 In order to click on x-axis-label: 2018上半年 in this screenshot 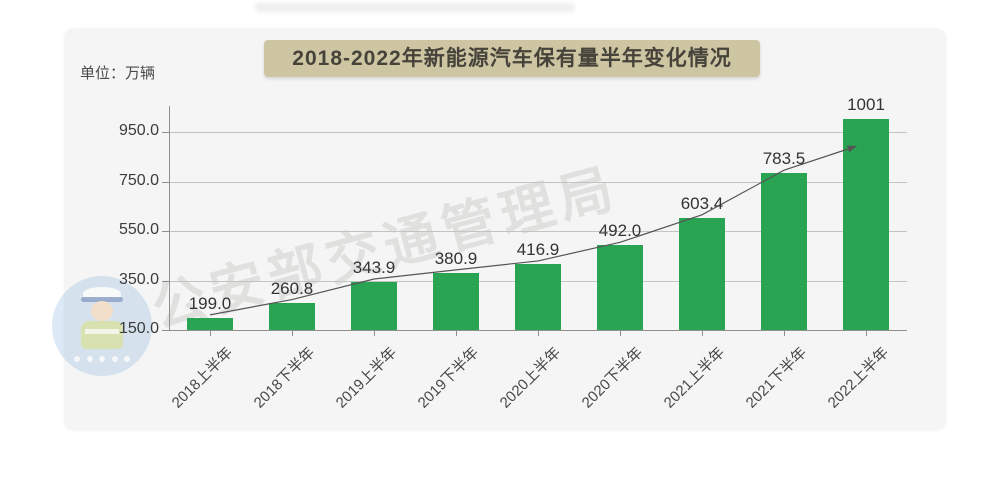, I will do `click(202, 378)`.